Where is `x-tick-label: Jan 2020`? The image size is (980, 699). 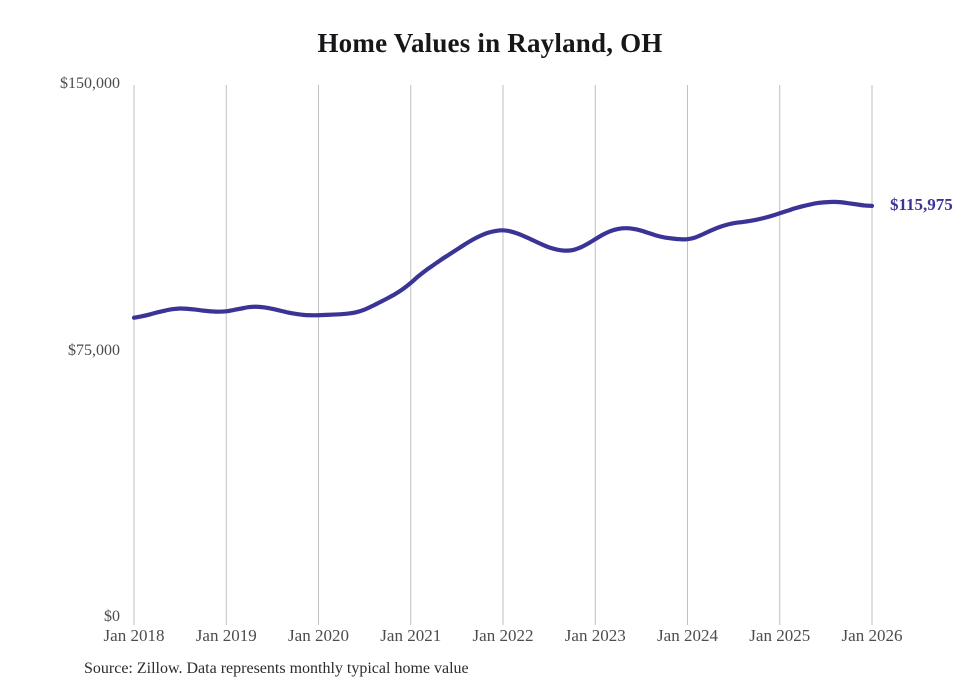 x-tick-label: Jan 2020 is located at coordinates (318, 635).